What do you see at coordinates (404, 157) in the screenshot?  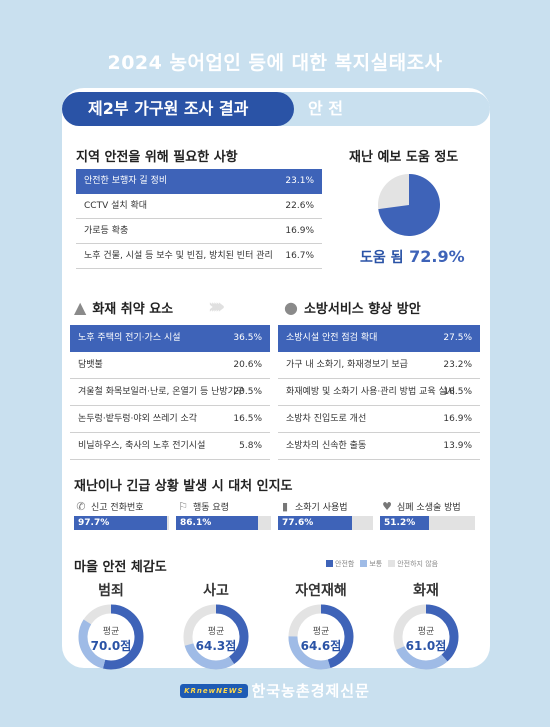 I see `forecast-title: 재난 예보 도움 정도` at bounding box center [404, 157].